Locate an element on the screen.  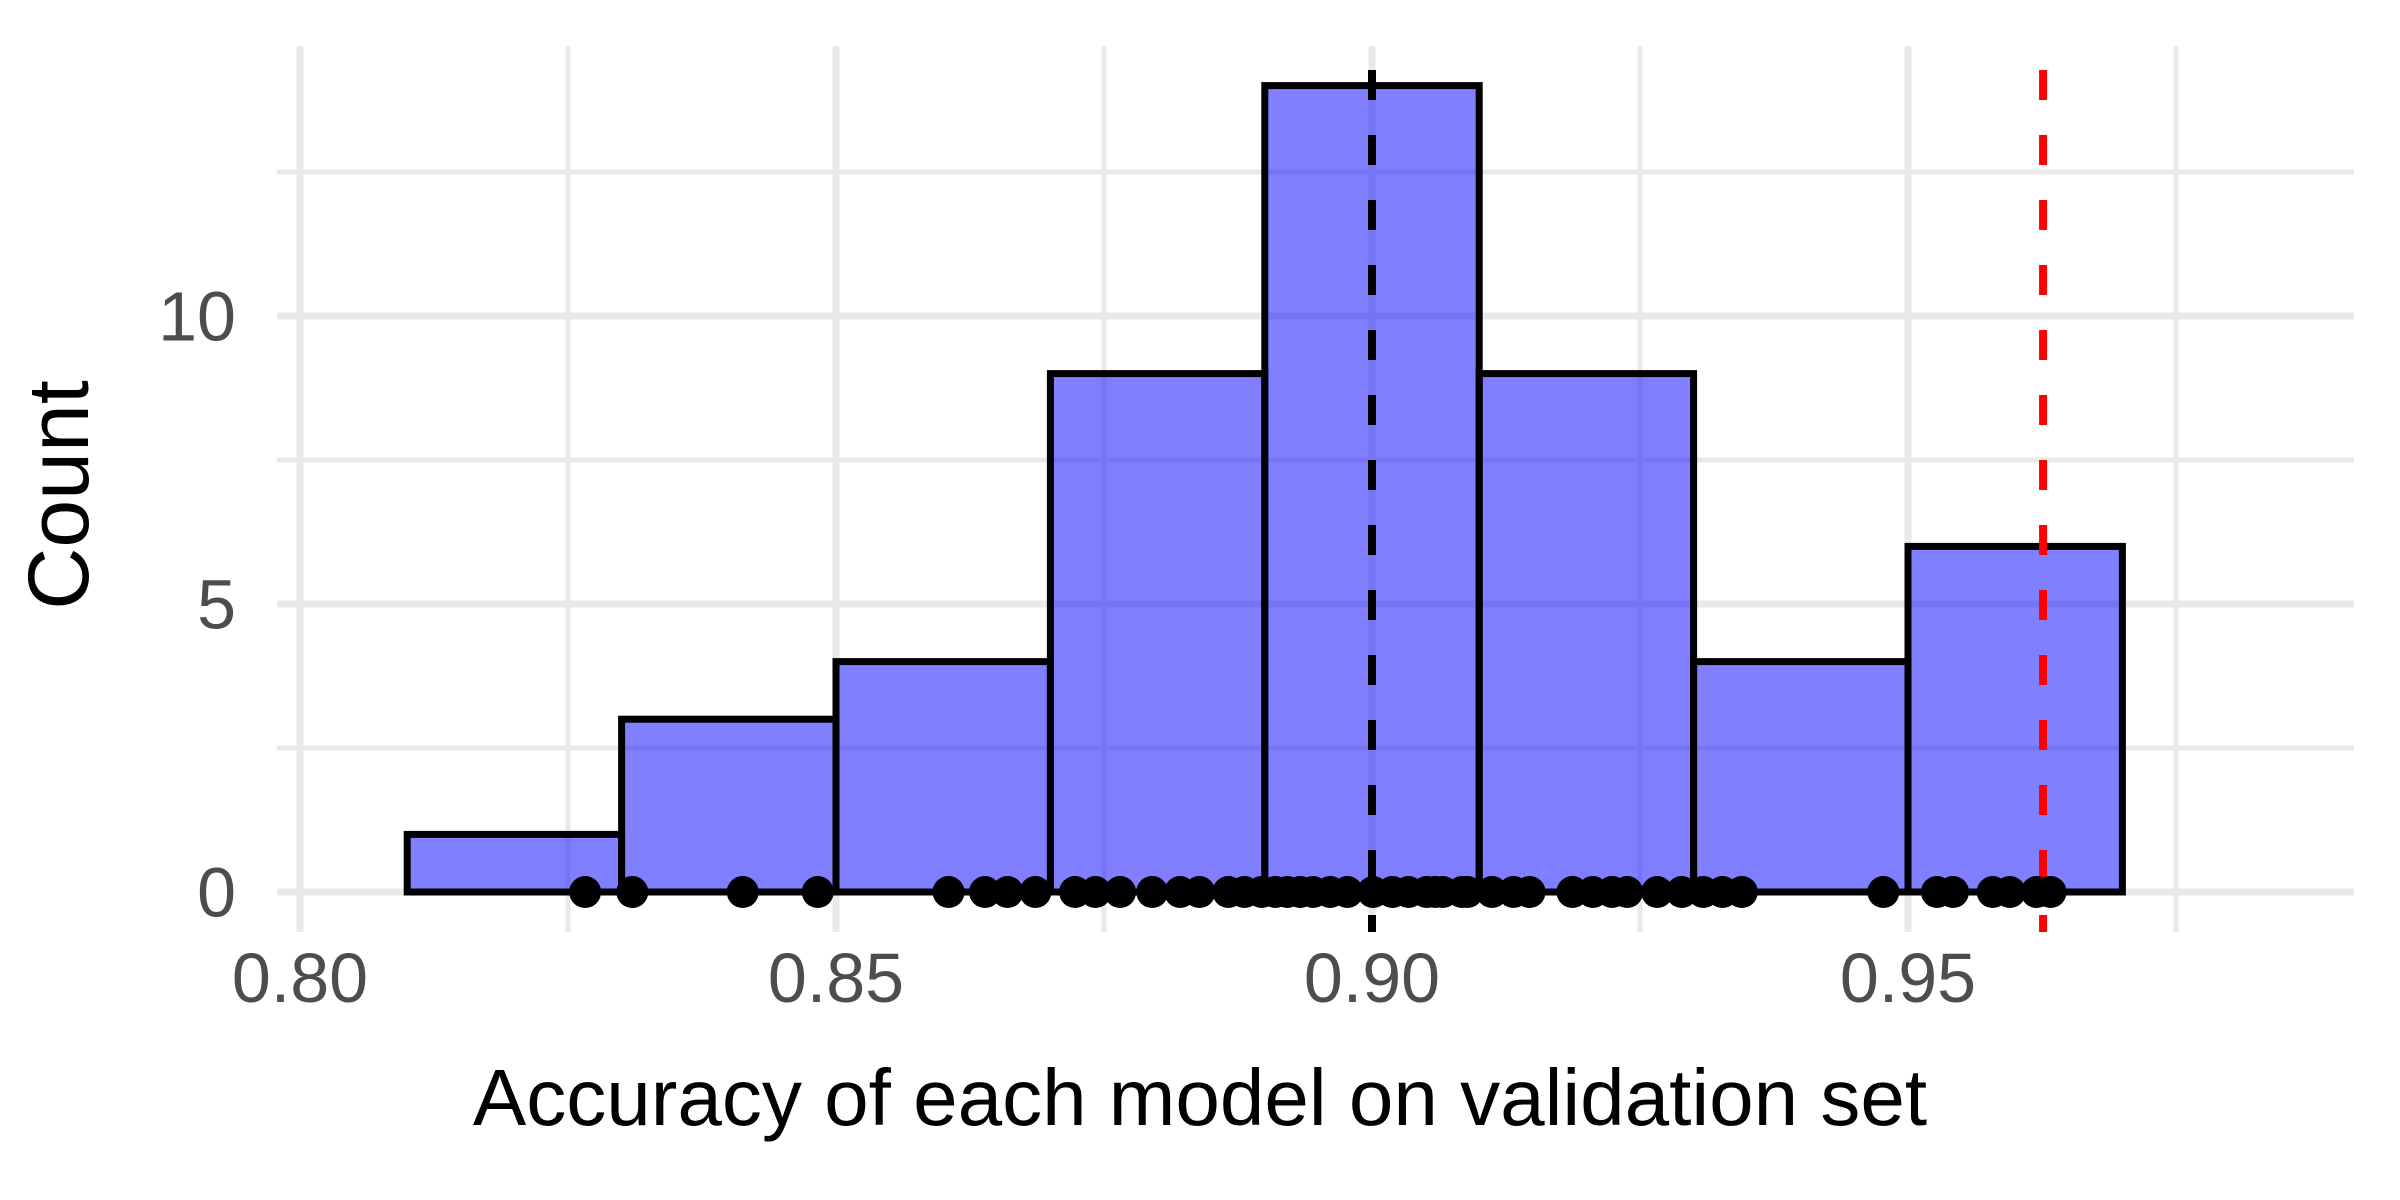
x-tick-label: 0.90 is located at coordinates (1372, 978).